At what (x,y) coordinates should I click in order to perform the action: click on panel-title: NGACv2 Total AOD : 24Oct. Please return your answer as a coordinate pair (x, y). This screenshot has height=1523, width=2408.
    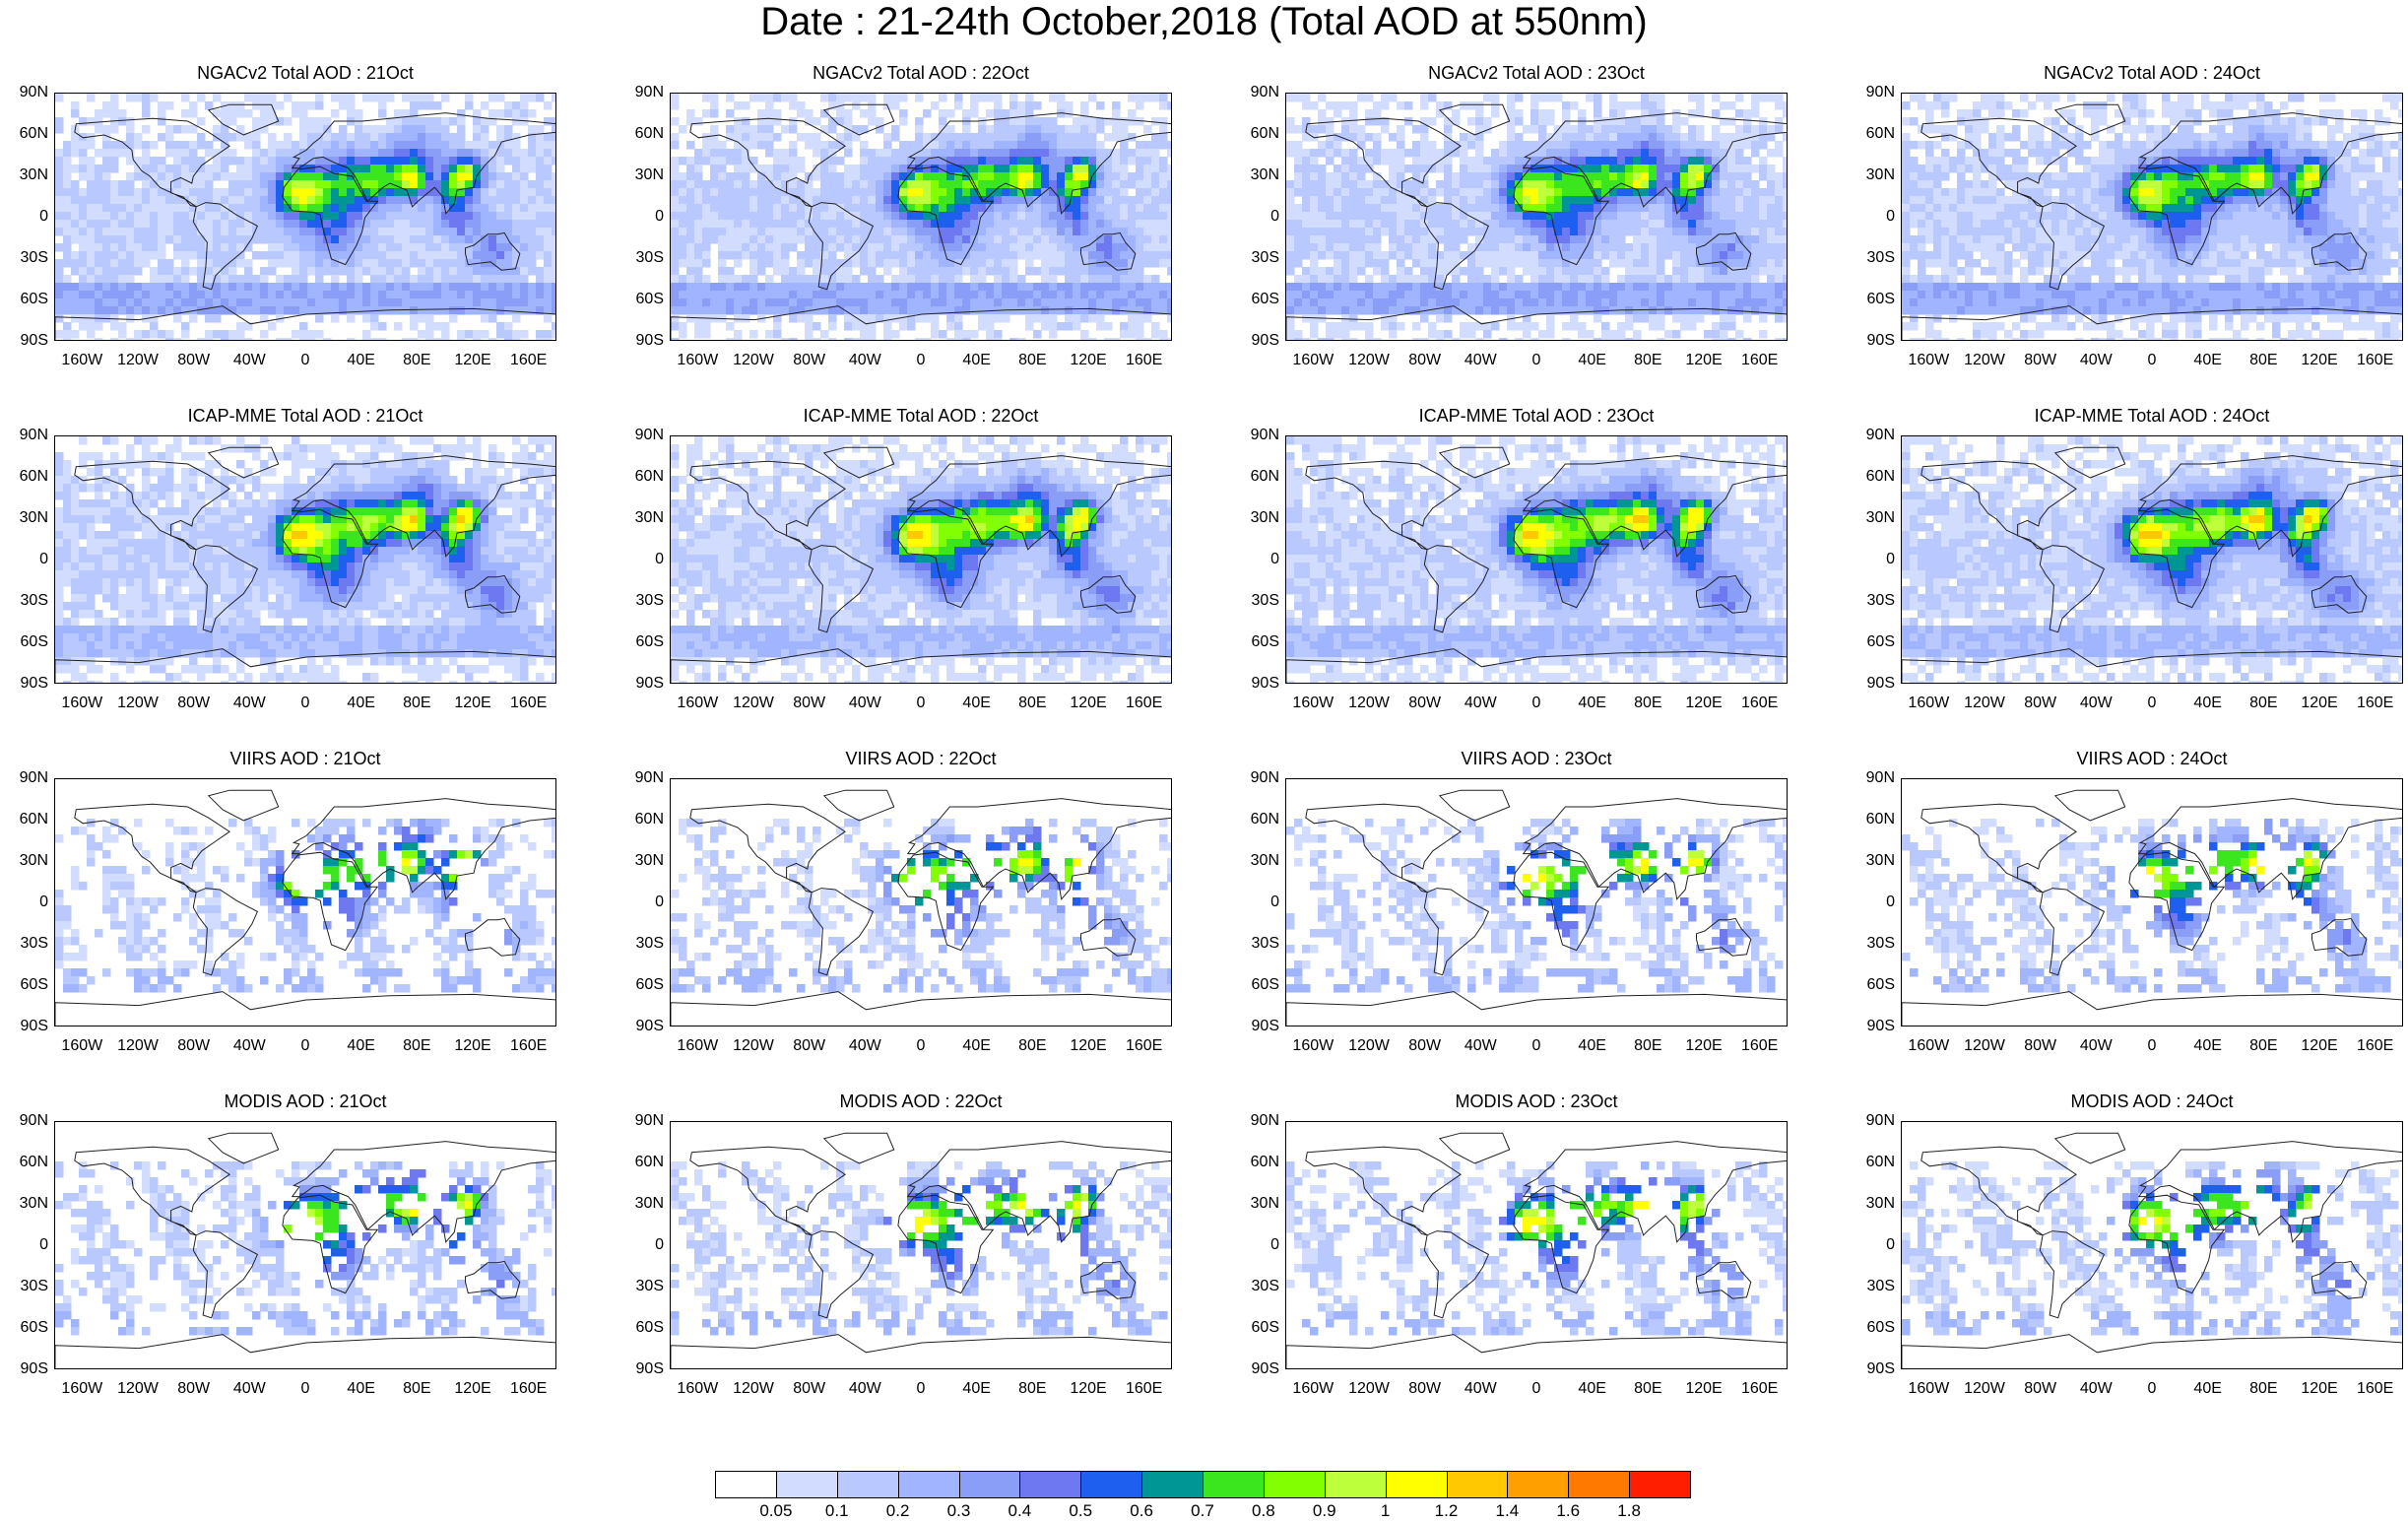
    Looking at the image, I should click on (2152, 73).